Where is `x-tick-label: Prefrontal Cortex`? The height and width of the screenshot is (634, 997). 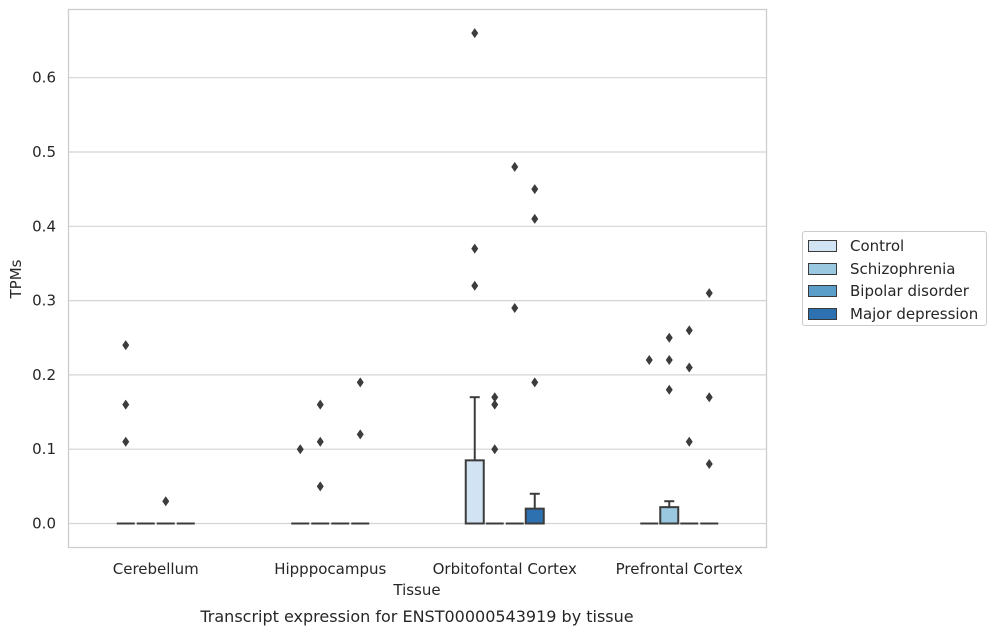 x-tick-label: Prefrontal Cortex is located at coordinates (679, 569).